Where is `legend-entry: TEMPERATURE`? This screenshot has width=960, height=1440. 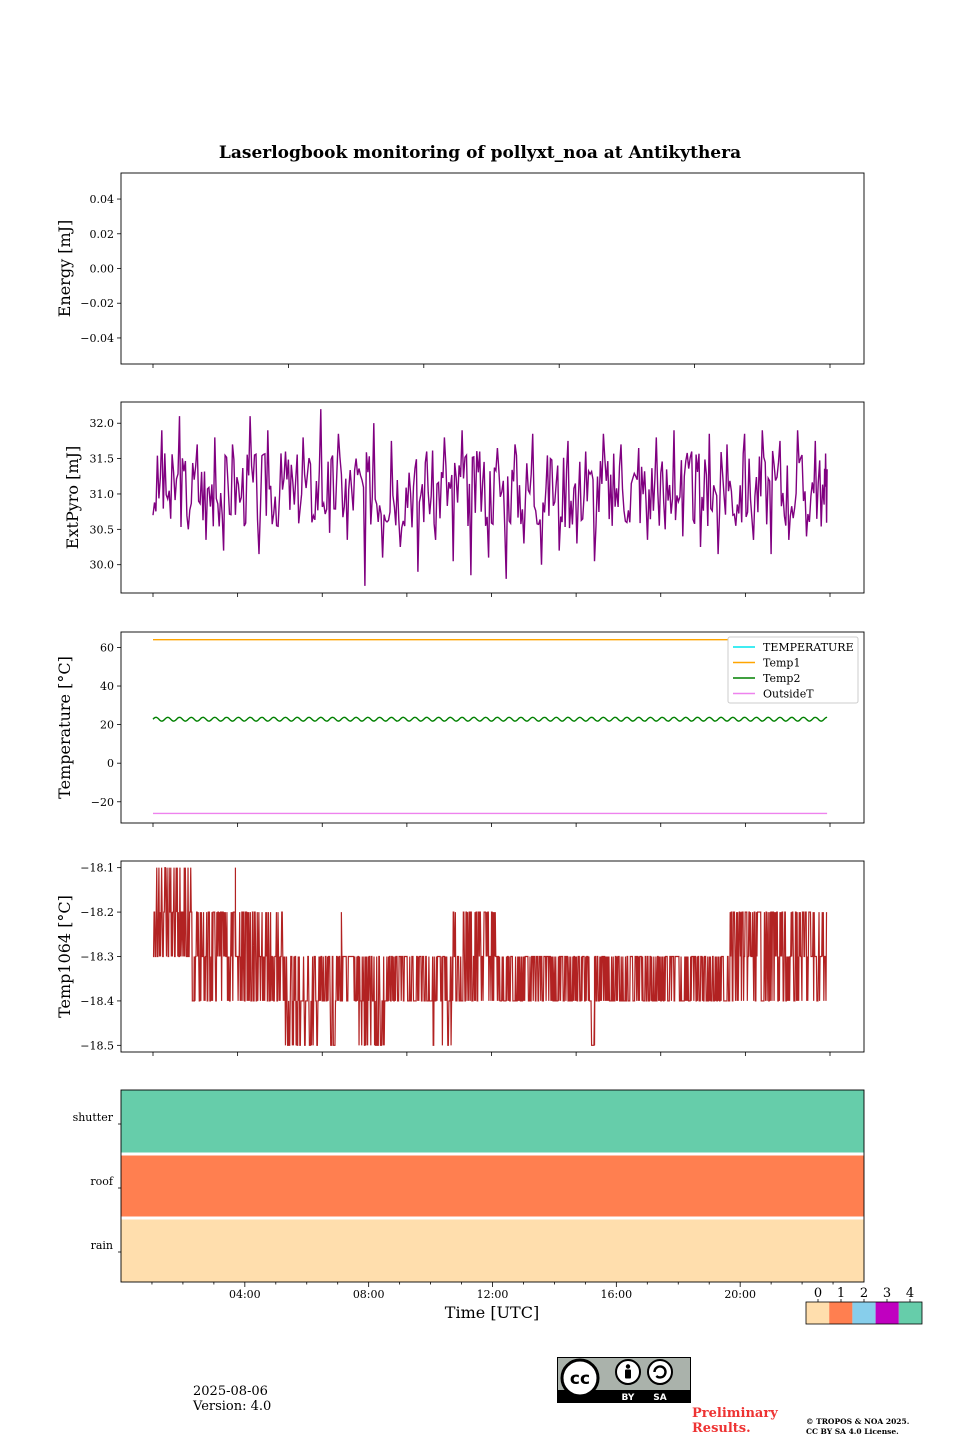
legend-entry: TEMPERATURE is located at coordinates (808, 647).